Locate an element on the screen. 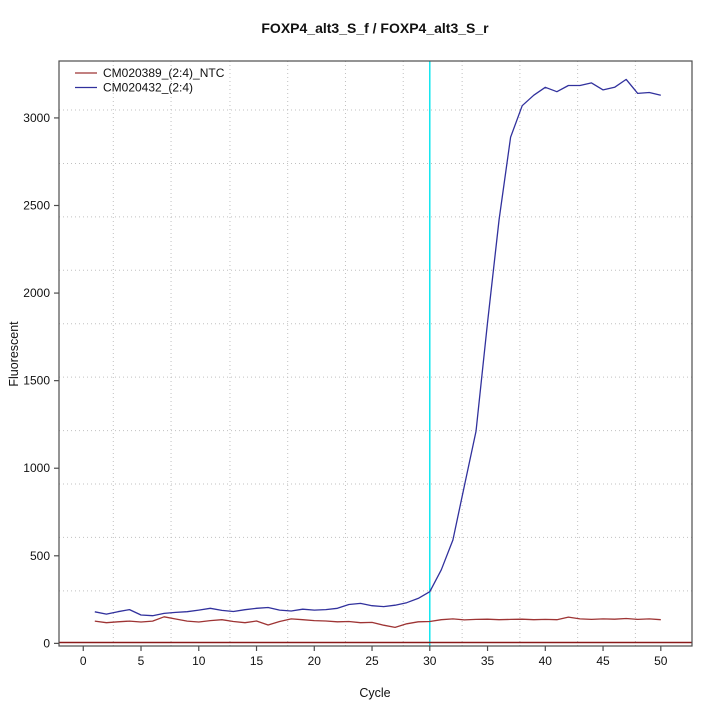  chart-title: FOXP4_alt3_S_f / FOXP4_alt3_S_r is located at coordinates (375, 28).